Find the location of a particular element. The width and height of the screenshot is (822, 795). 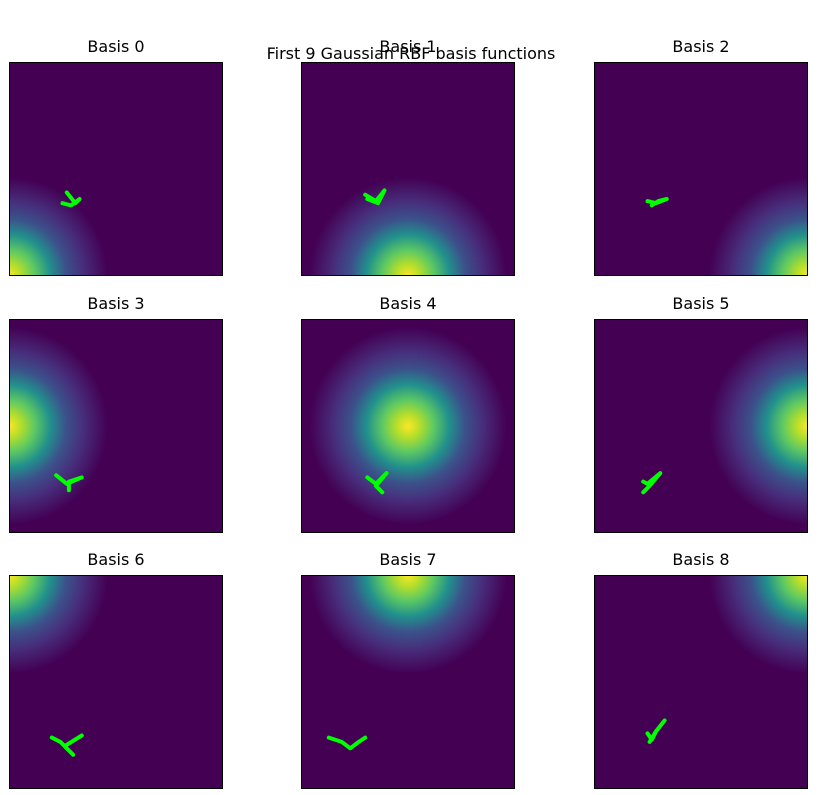

basis-panel-7: Basis 7 is located at coordinates (408, 670).